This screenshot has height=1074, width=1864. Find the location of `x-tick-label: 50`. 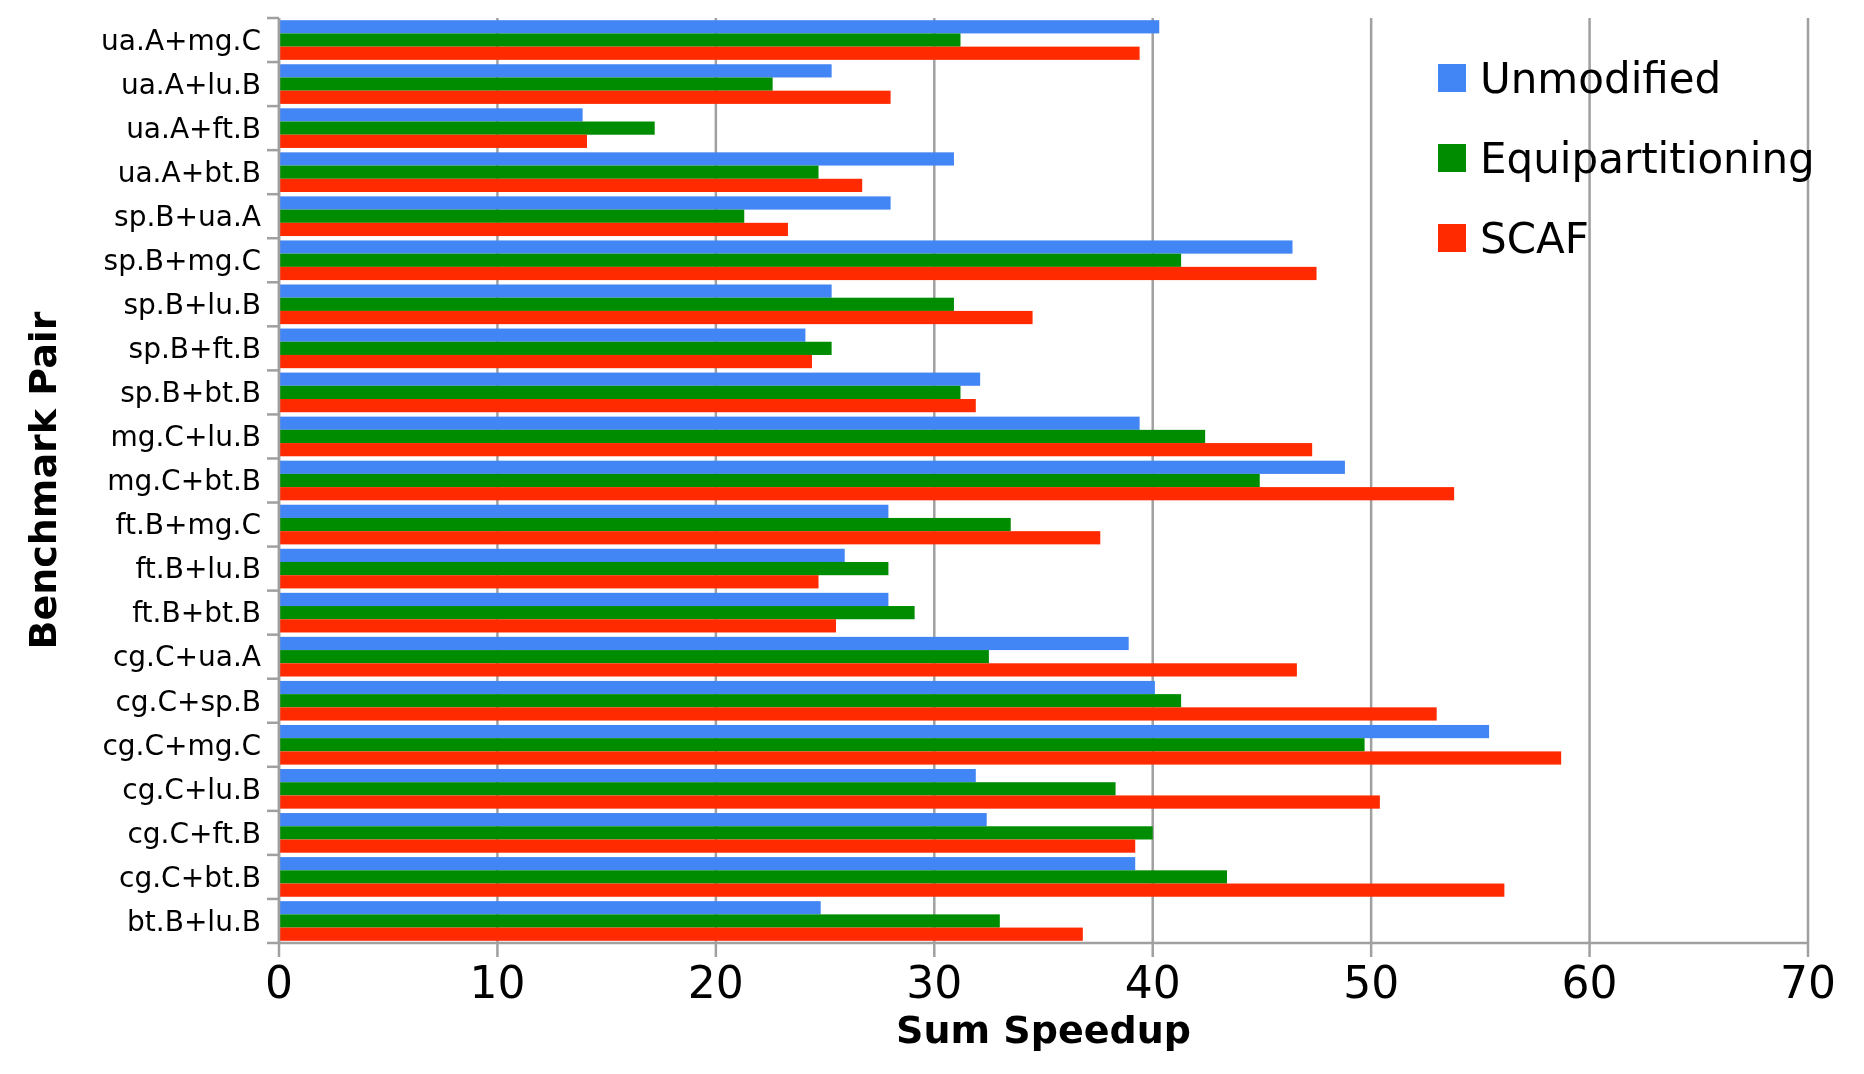

x-tick-label: 50 is located at coordinates (1371, 982).